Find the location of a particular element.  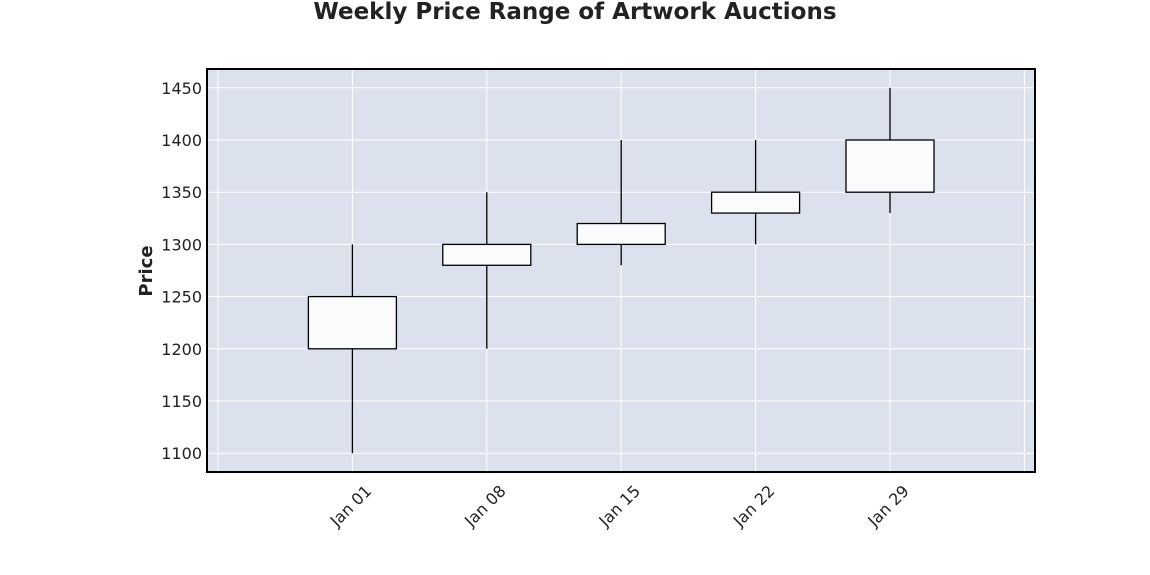

x-tick-label: Jan 29 is located at coordinates (888, 506).